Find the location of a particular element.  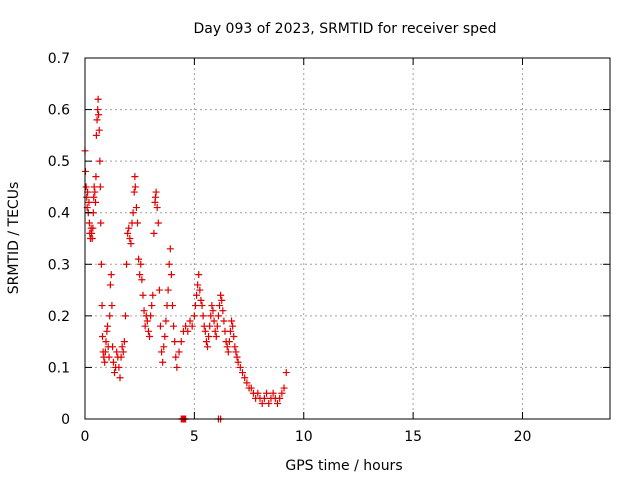

x-tick-label: 0 is located at coordinates (85, 437).